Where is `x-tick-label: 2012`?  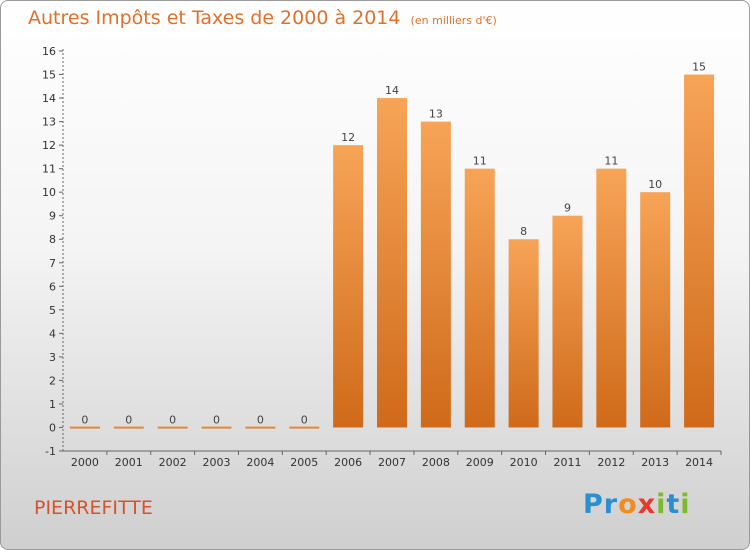 x-tick-label: 2012 is located at coordinates (611, 462).